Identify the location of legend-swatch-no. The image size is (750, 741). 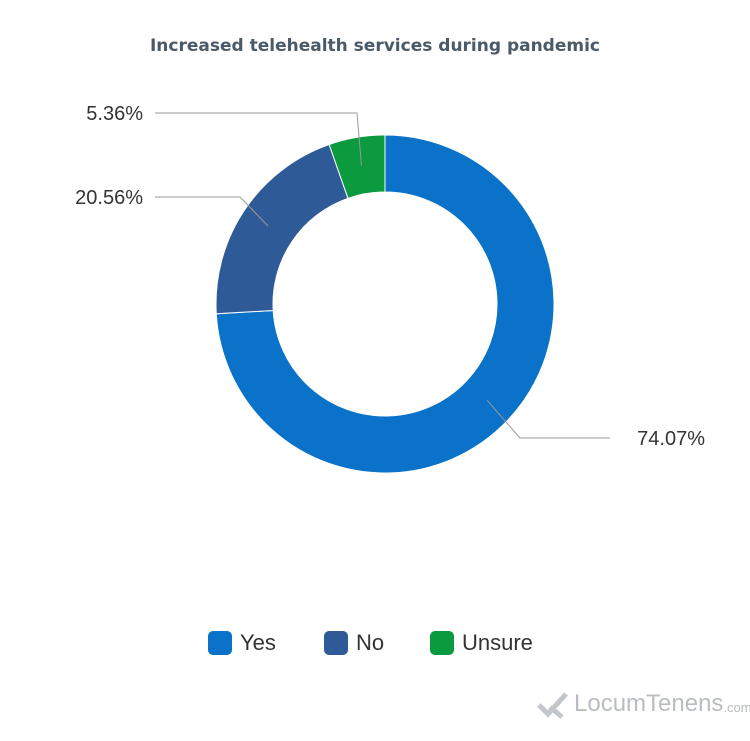
(336, 643).